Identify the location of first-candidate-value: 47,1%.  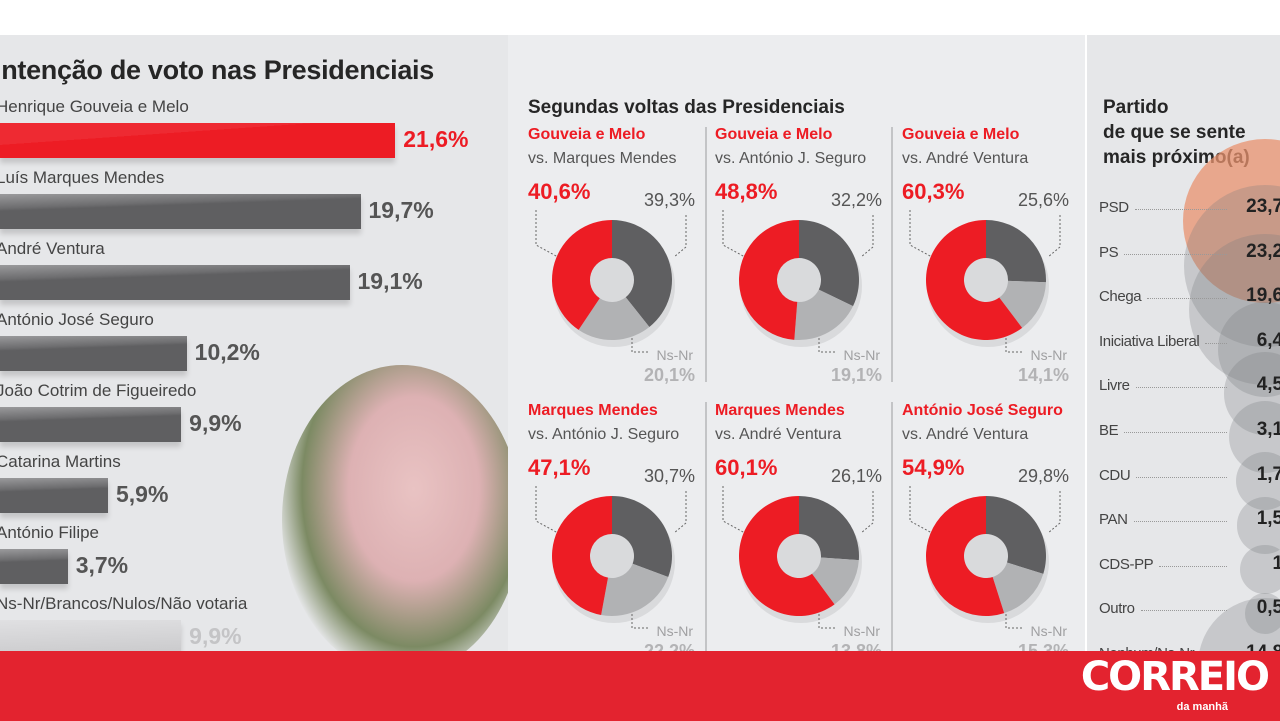
(559, 467).